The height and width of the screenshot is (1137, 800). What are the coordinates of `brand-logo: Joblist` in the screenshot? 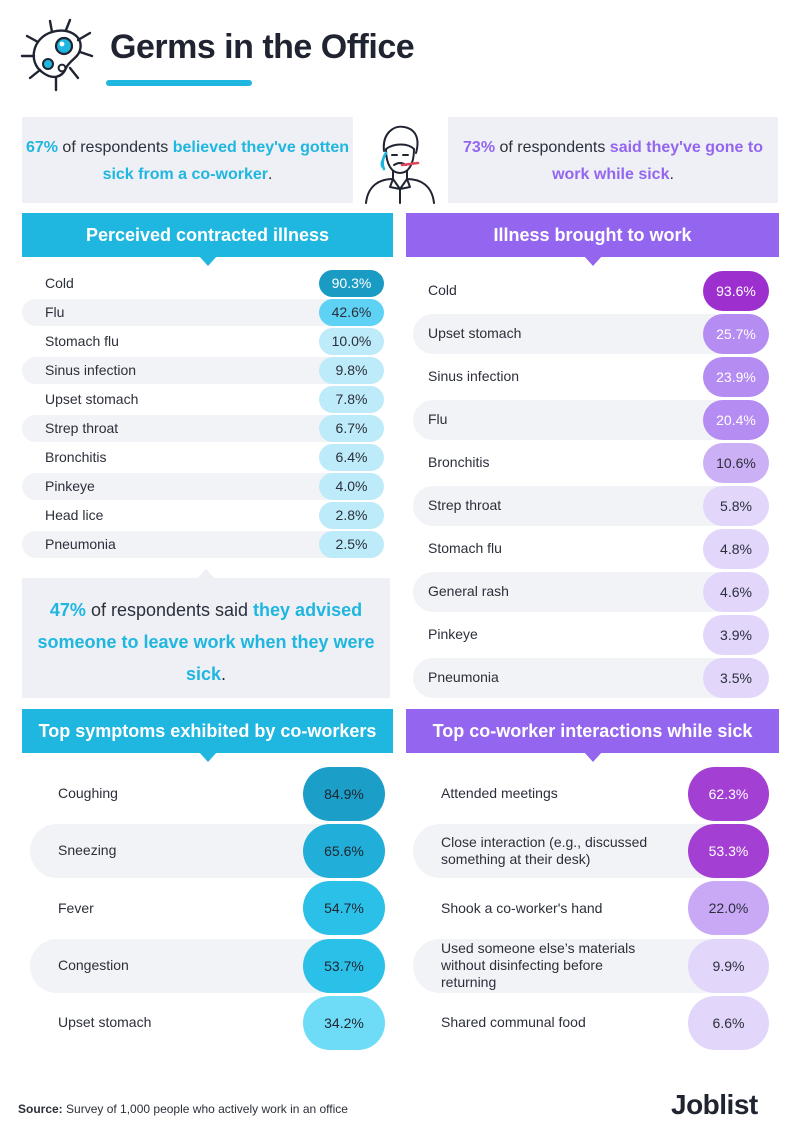 It's located at (714, 1104).